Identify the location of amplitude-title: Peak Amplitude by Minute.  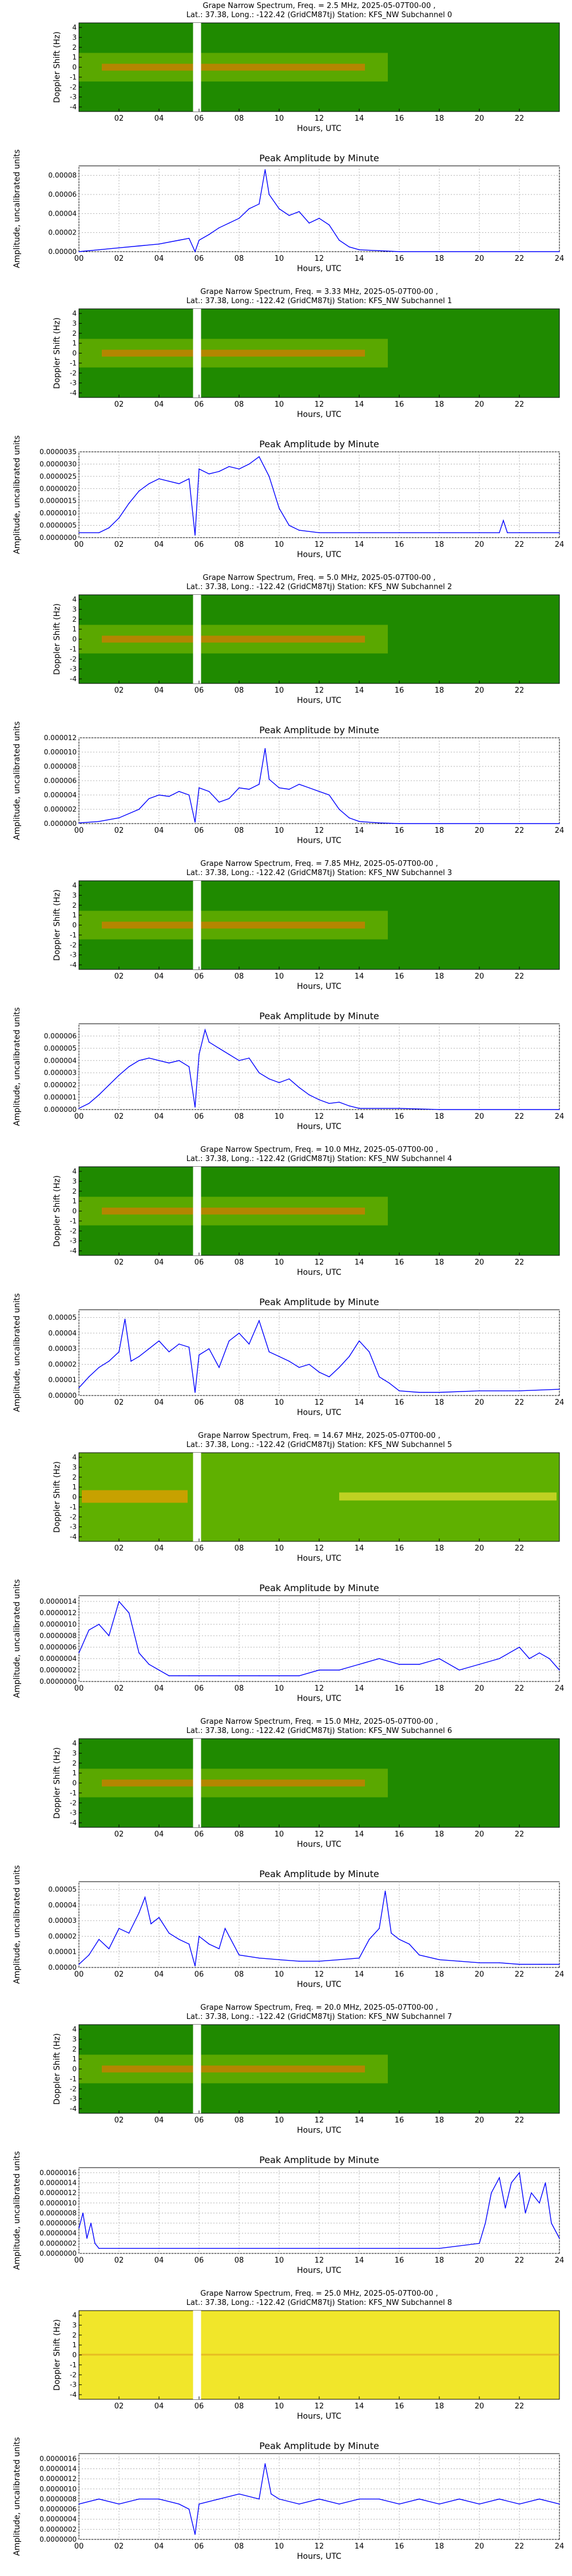
(319, 158).